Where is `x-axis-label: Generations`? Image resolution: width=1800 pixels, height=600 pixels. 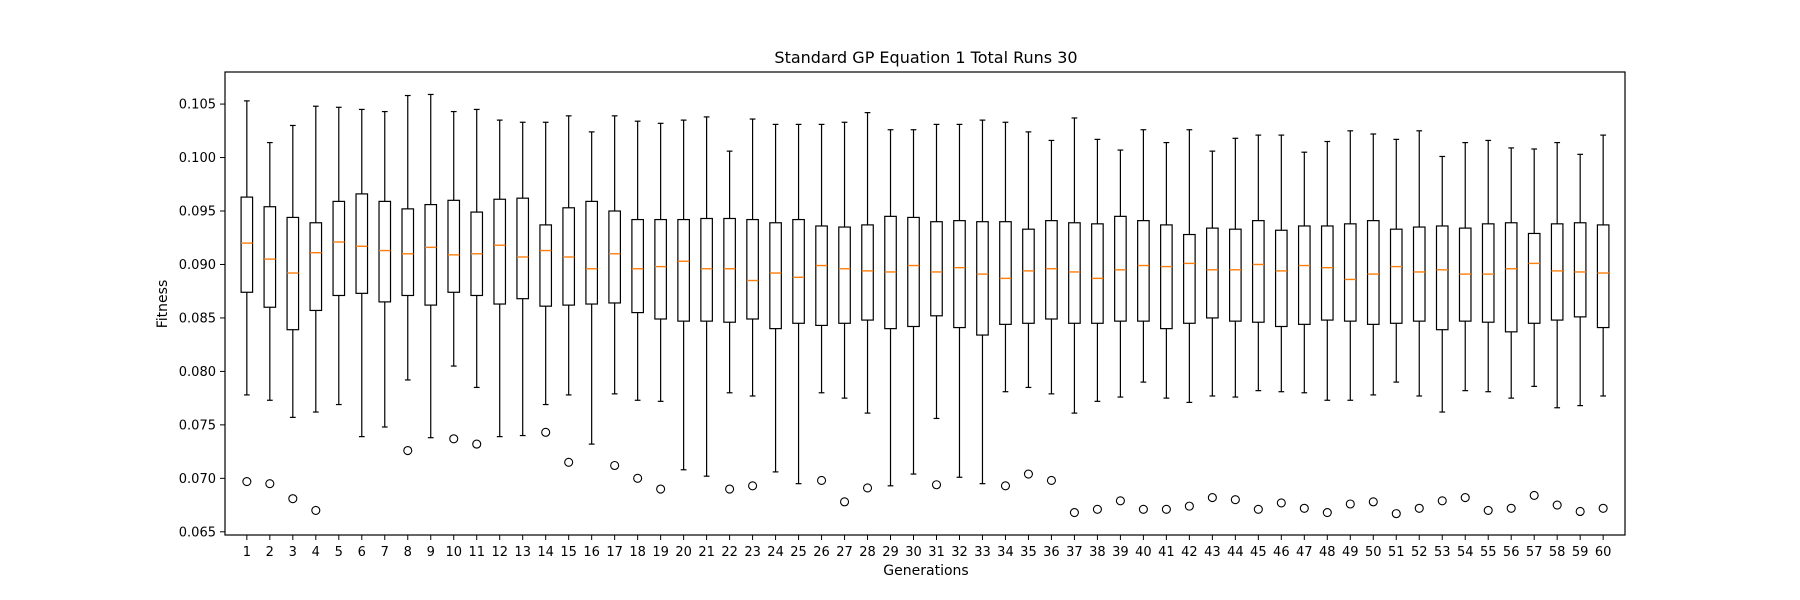
x-axis-label: Generations is located at coordinates (925, 571).